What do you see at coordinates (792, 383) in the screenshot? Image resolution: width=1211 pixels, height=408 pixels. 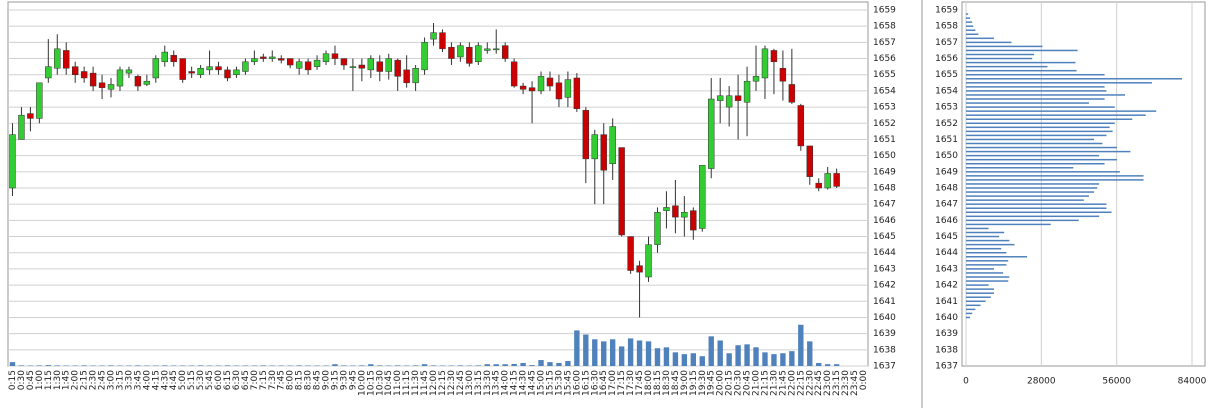 I see `x-tick-label: 22:00` at bounding box center [792, 383].